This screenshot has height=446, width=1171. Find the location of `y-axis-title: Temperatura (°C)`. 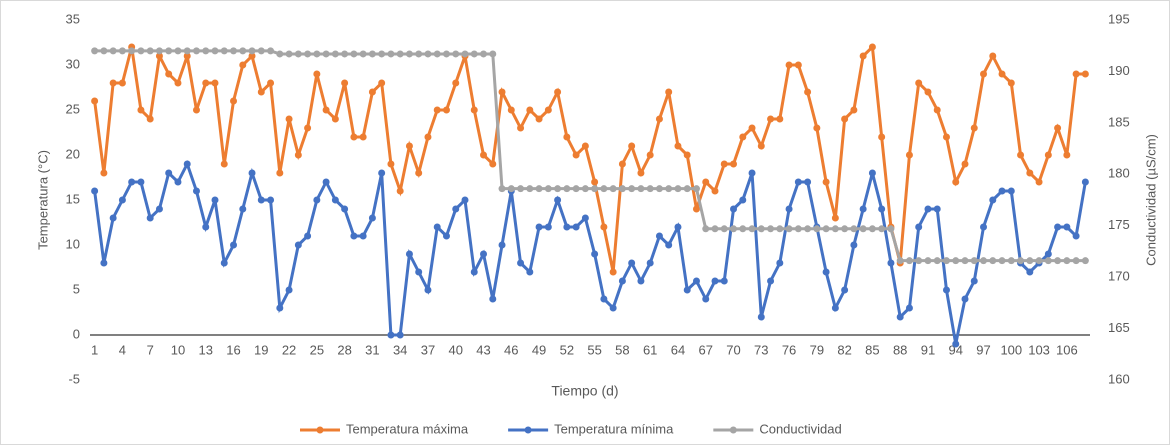

y-axis-title: Temperatura (°C) is located at coordinates (42, 200).